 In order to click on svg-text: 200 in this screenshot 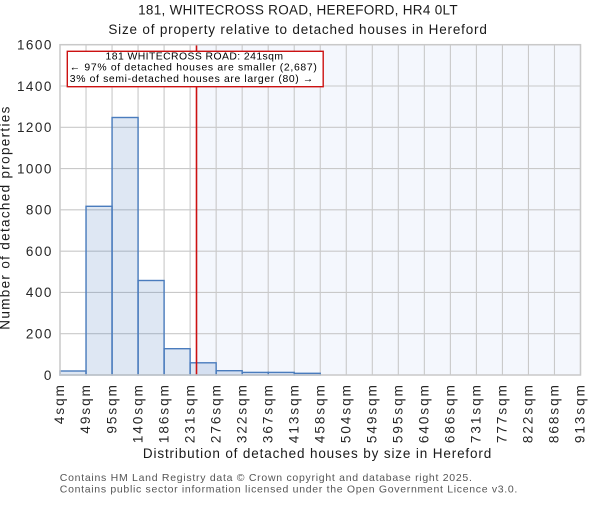, I will do `click(39, 334)`.